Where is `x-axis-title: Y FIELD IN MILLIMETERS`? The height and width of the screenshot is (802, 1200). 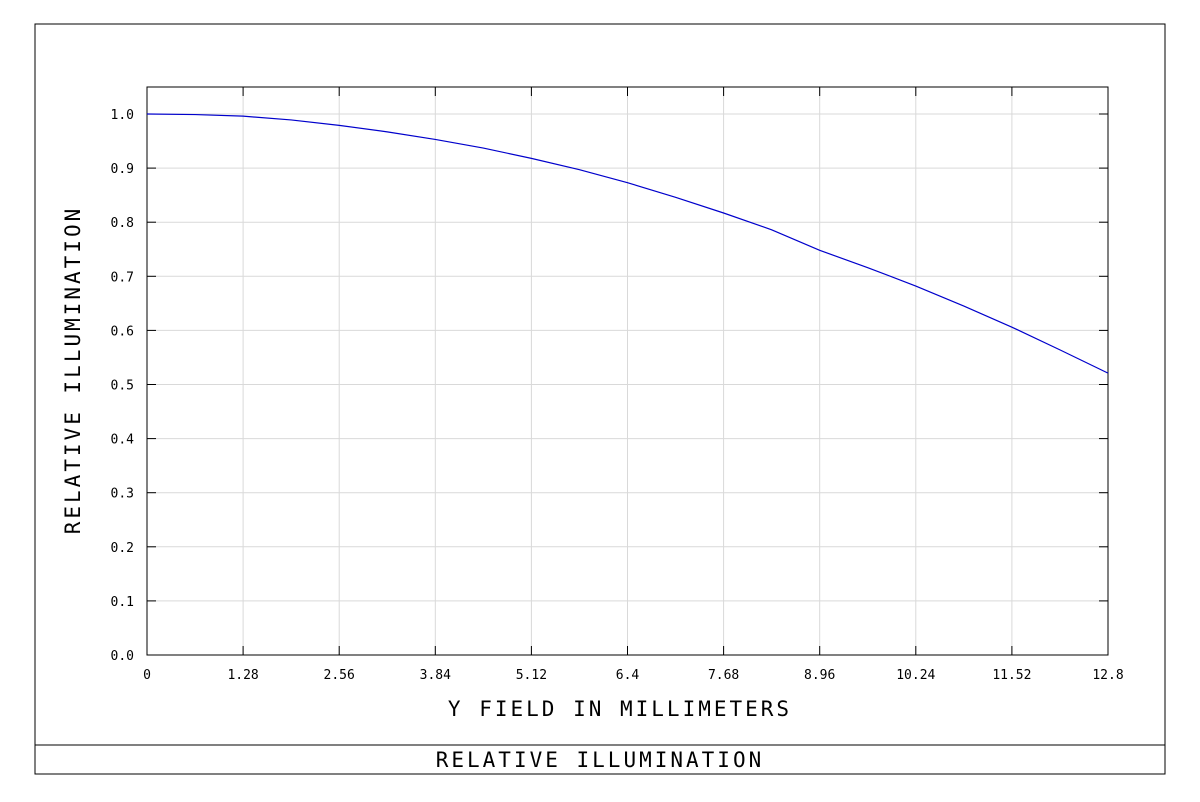
x-axis-title: Y FIELD IN MILLIMETERS is located at coordinates (620, 709).